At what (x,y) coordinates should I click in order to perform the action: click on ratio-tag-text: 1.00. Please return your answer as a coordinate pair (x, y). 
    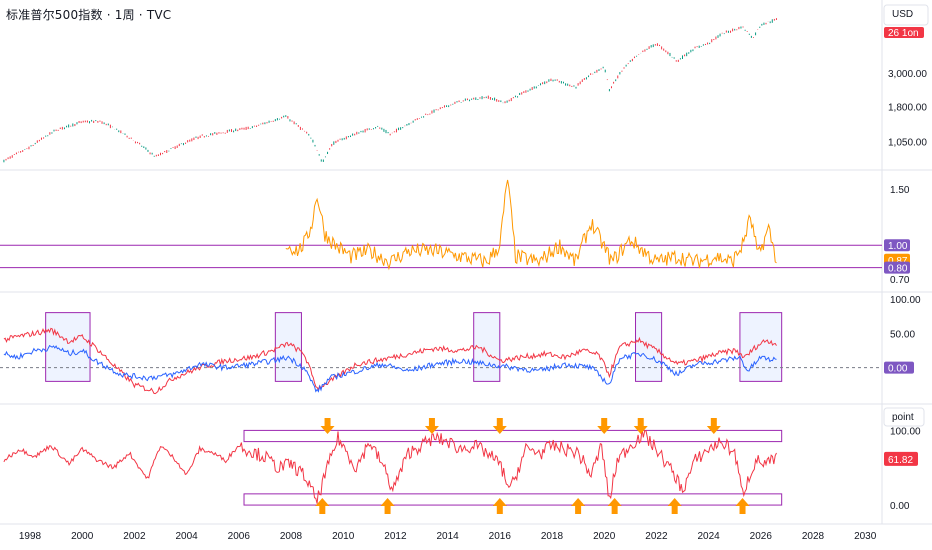
    Looking at the image, I should click on (898, 246).